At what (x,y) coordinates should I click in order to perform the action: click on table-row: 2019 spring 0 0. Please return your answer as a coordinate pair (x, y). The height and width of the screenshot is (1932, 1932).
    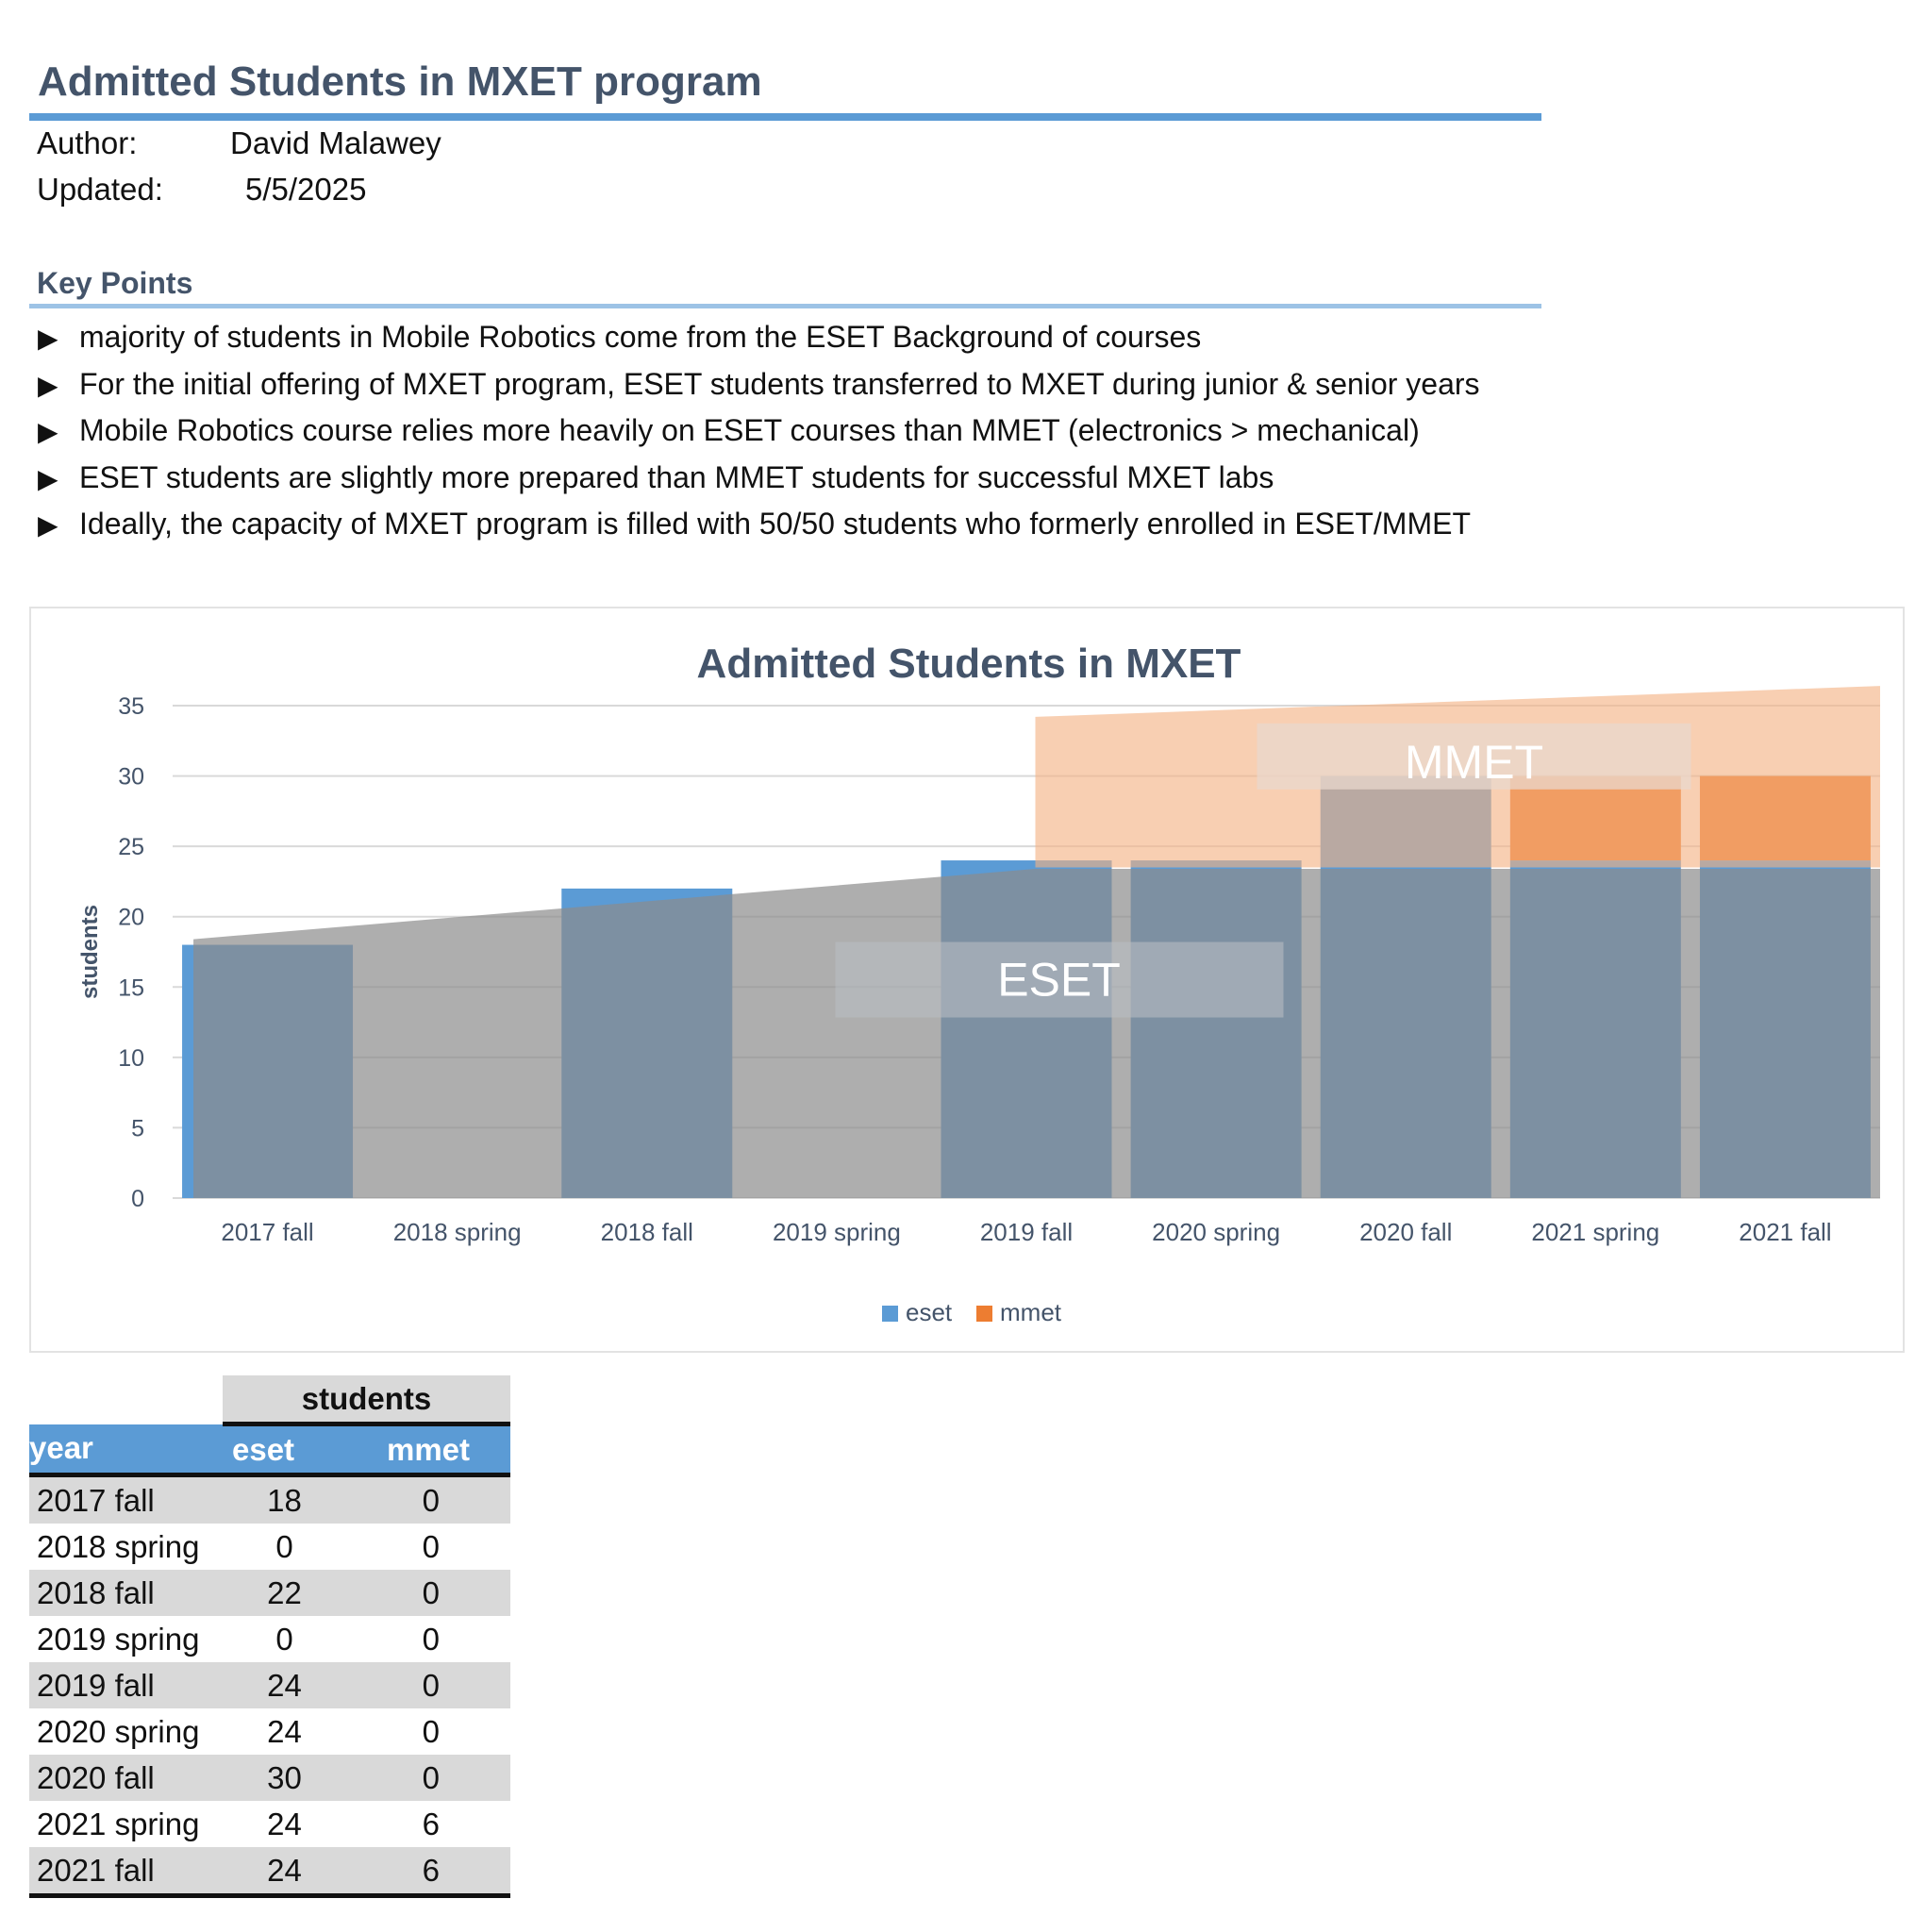
    Looking at the image, I should click on (269, 1639).